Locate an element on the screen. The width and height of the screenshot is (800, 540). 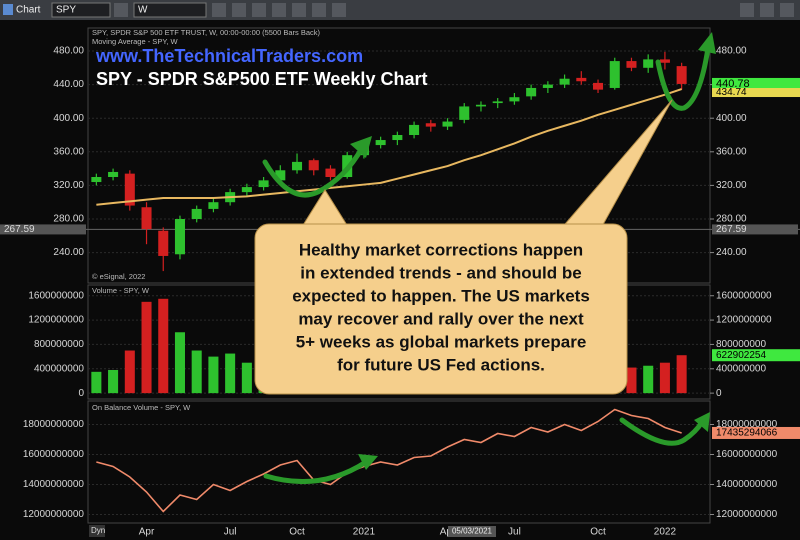
source-label: © eSignal, 2022 is located at coordinates (118, 276).